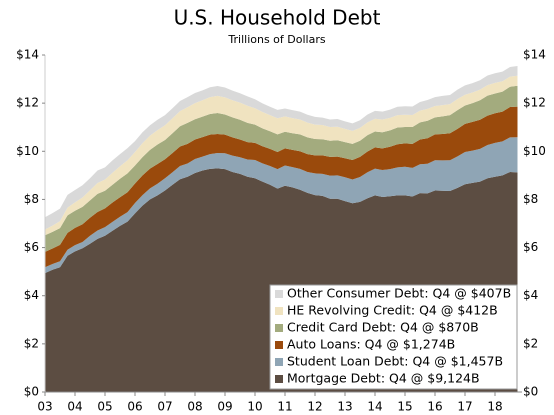 The width and height of the screenshot is (554, 415). What do you see at coordinates (534, 103) in the screenshot?
I see `y2-tick-label: $12` at bounding box center [534, 103].